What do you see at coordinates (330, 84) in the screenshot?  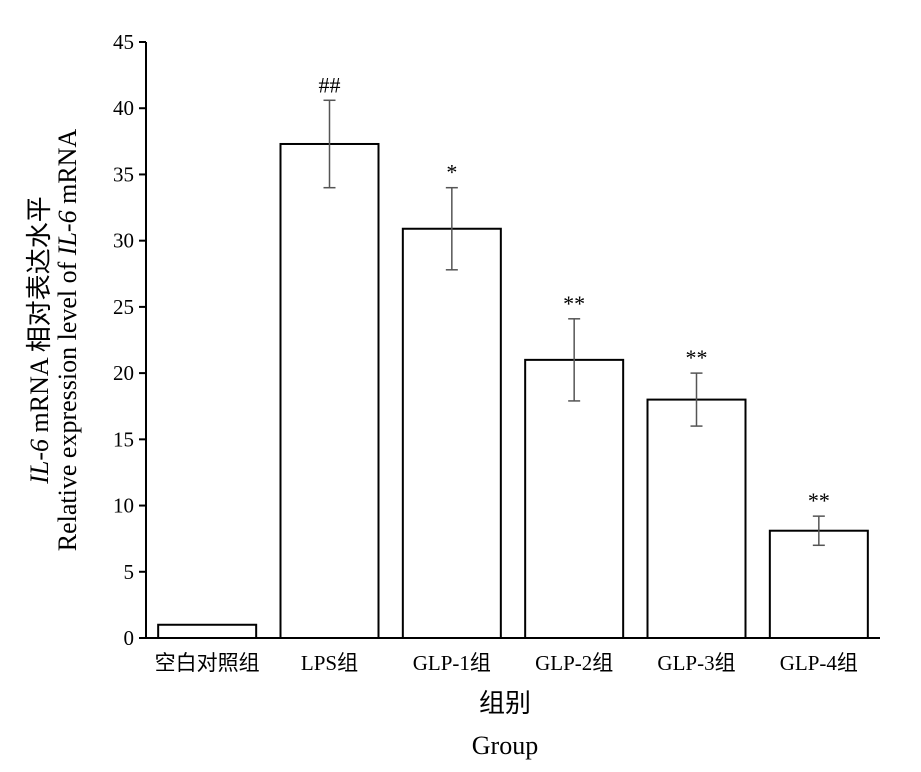 I see `significance-label: ##` at bounding box center [330, 84].